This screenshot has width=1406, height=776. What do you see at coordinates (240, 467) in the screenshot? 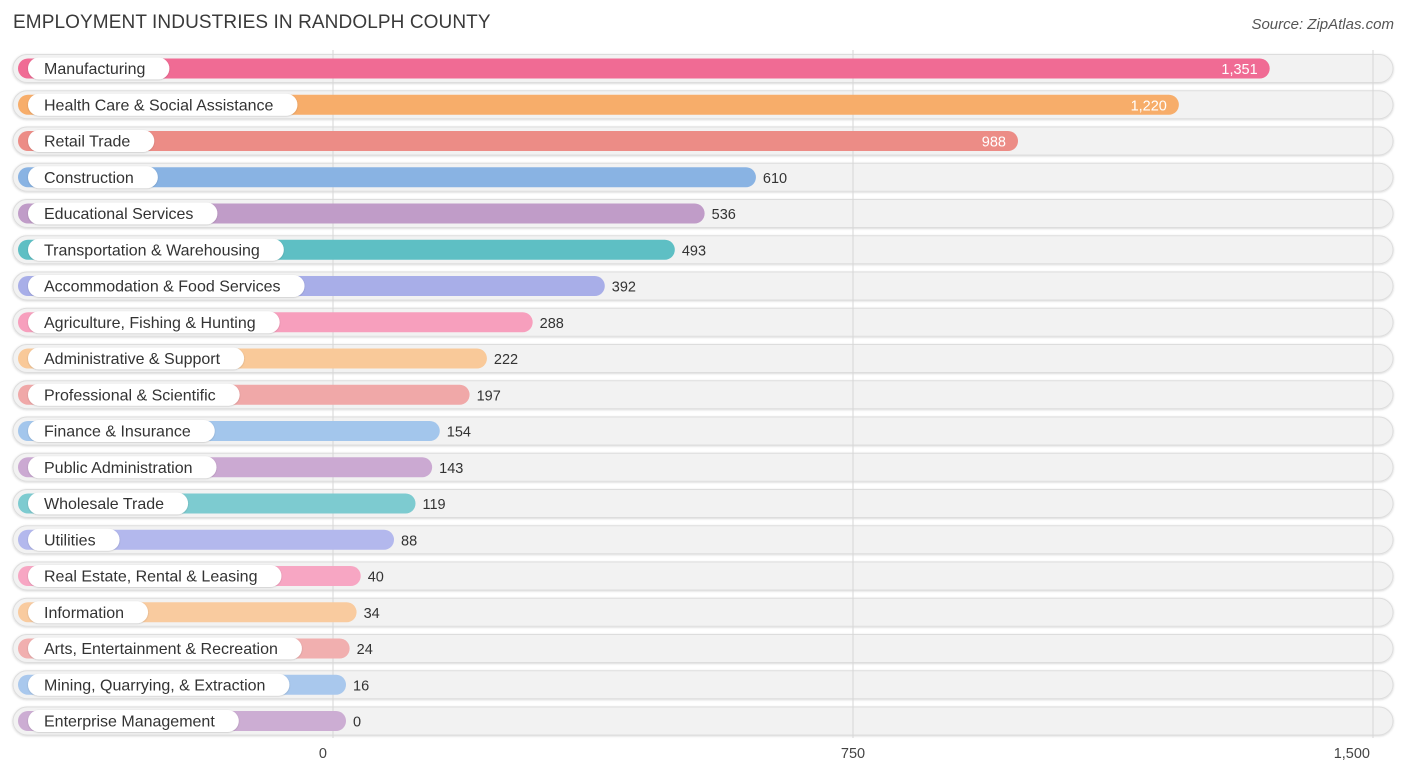
I see `bar-group: Public Administration 143` at bounding box center [240, 467].